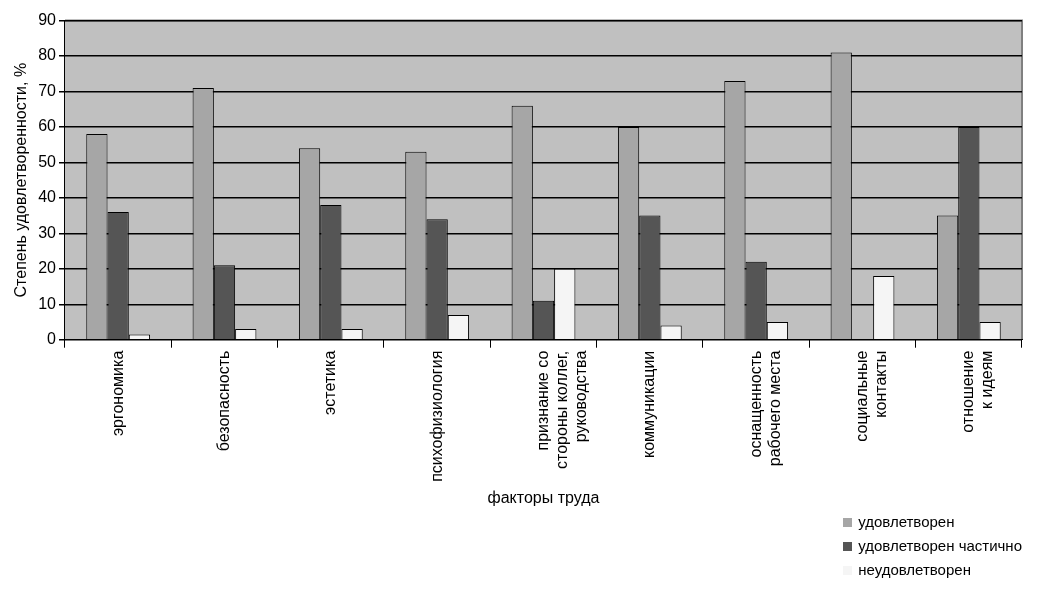 The image size is (1050, 590). What do you see at coordinates (561, 409) in the screenshot?
I see `x-tick-label: признание со стороны коллег, руководства` at bounding box center [561, 409].